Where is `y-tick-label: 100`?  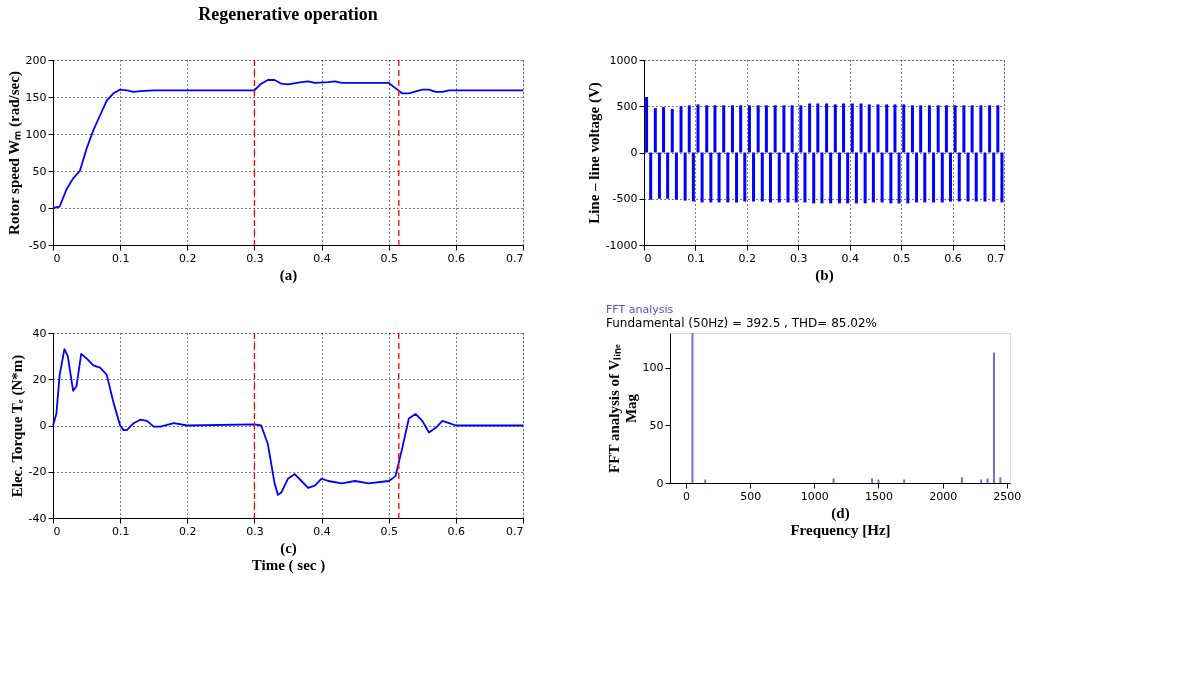 y-tick-label: 100 is located at coordinates (36, 134).